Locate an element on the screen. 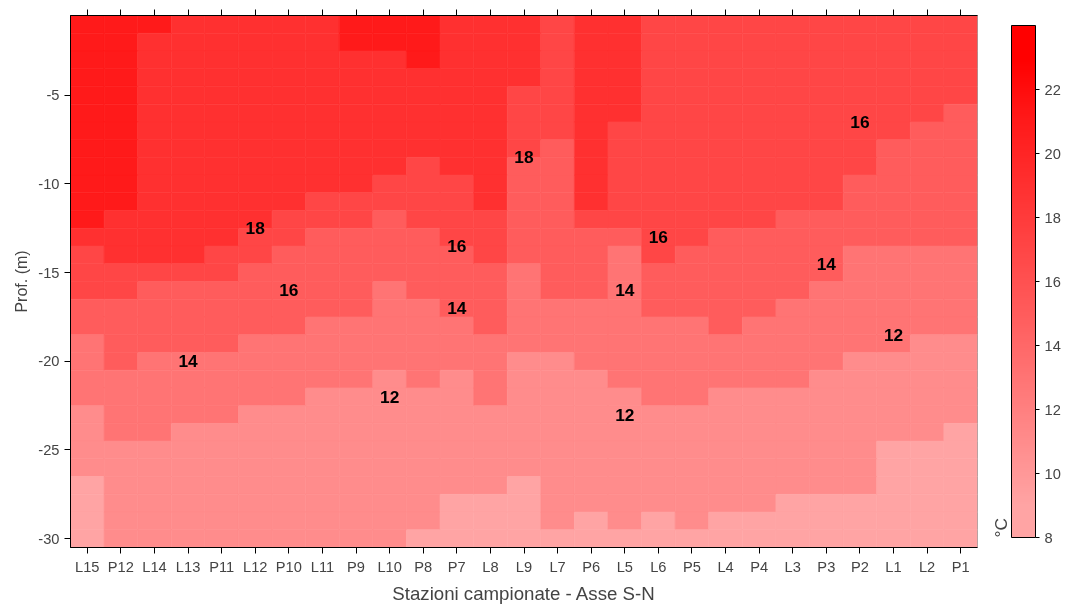 Image resolution: width=1073 pixels, height=606 pixels. x-tick-label: P11 is located at coordinates (222, 566).